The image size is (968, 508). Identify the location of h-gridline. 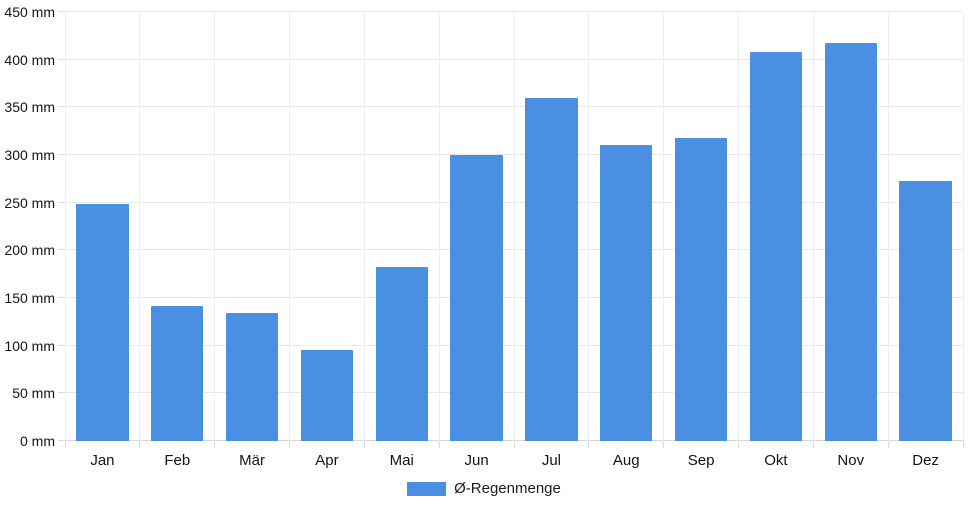
(514, 11).